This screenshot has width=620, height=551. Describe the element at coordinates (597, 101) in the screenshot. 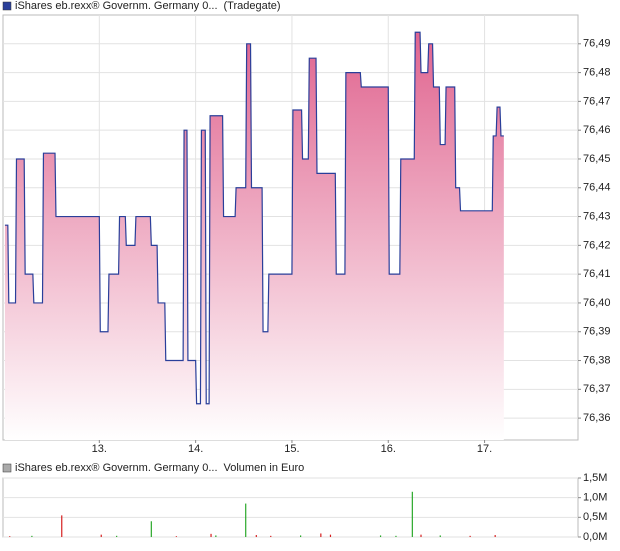

I see `y-tick-label: 76,47` at that location.